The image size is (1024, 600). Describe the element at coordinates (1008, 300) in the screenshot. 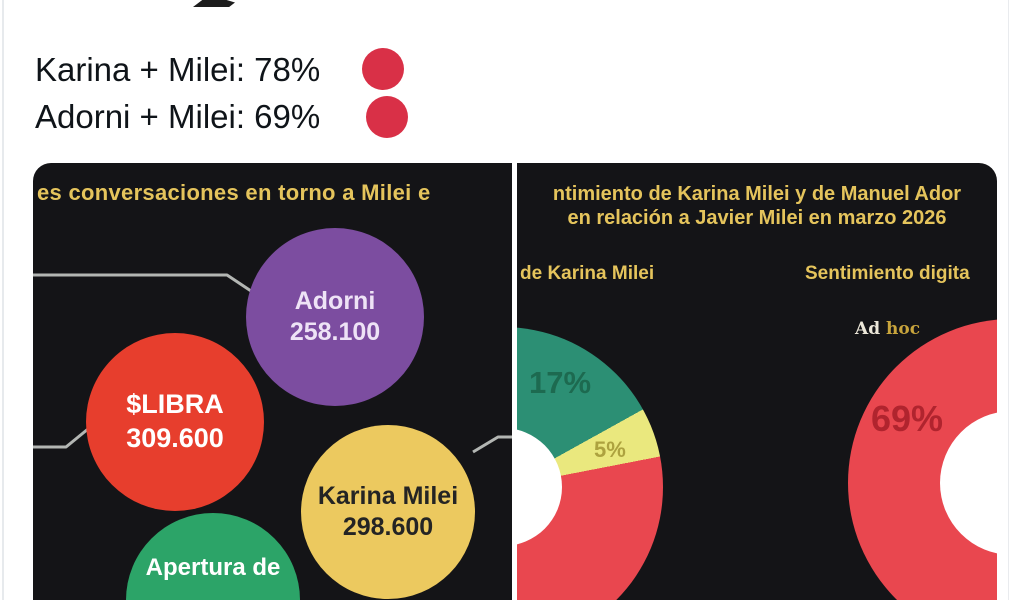

I see `page-right-border` at that location.